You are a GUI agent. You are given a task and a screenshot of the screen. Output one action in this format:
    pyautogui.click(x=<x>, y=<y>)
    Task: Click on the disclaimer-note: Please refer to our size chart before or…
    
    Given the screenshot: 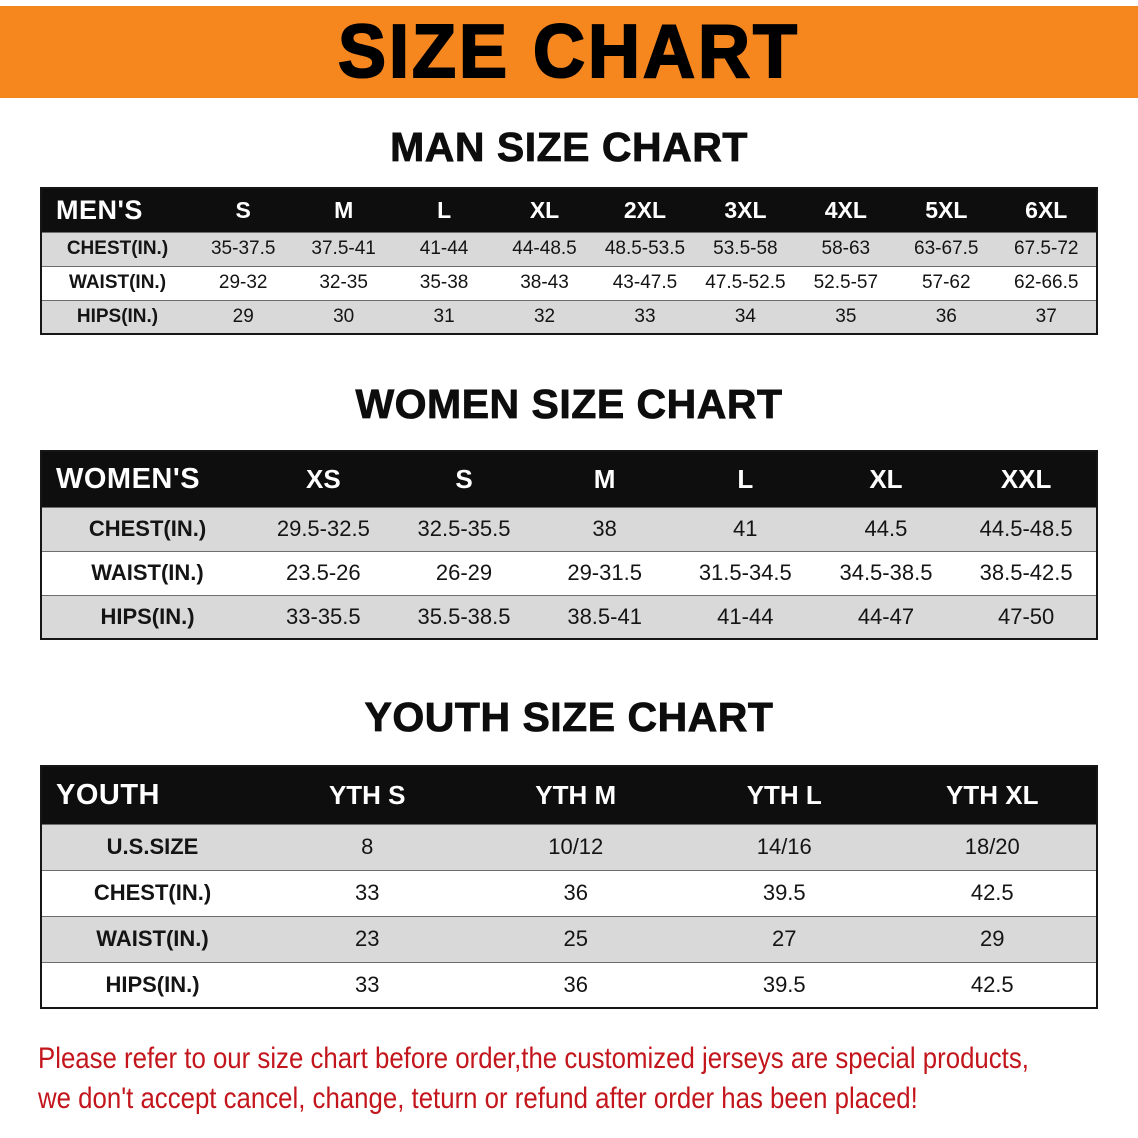 What is the action you would take?
    pyautogui.click(x=588, y=1078)
    